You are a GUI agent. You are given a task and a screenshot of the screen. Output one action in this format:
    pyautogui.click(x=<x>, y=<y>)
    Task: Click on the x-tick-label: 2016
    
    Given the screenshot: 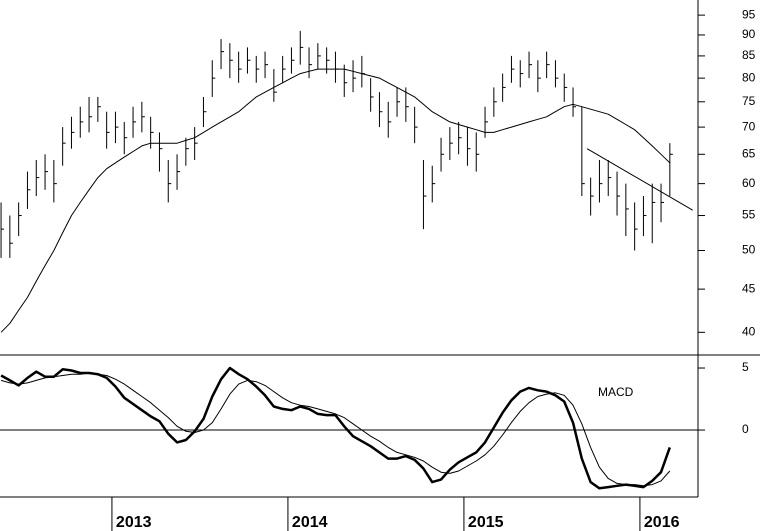 What is the action you would take?
    pyautogui.click(x=662, y=522)
    